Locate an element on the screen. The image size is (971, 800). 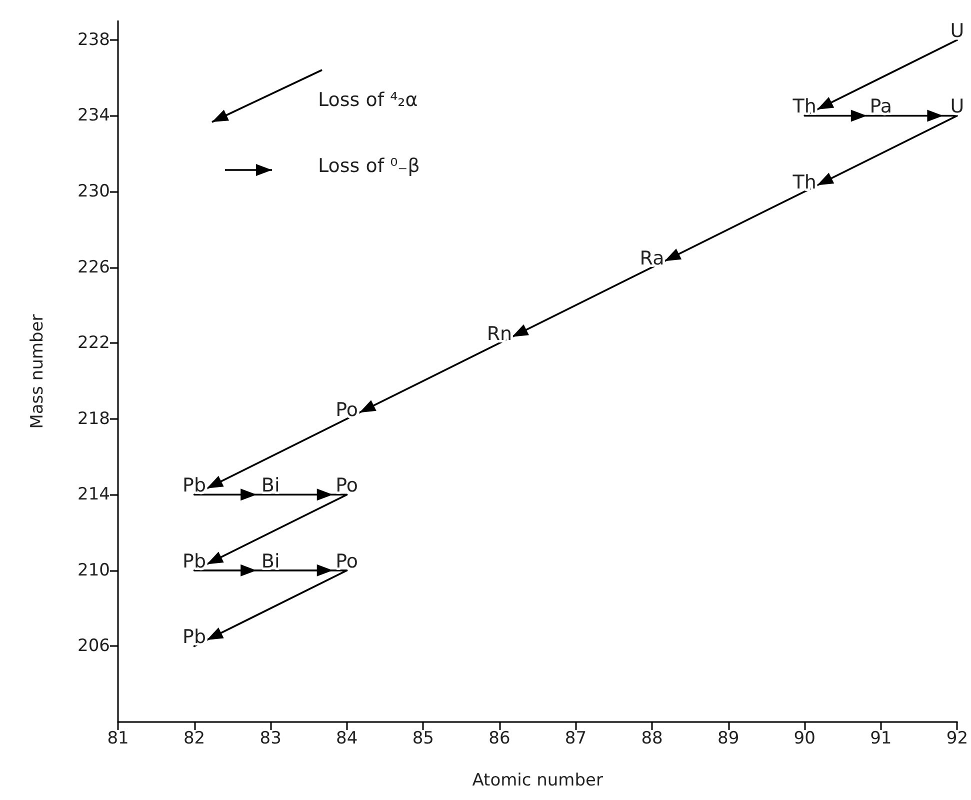
annotation: Rn is located at coordinates (499, 334).